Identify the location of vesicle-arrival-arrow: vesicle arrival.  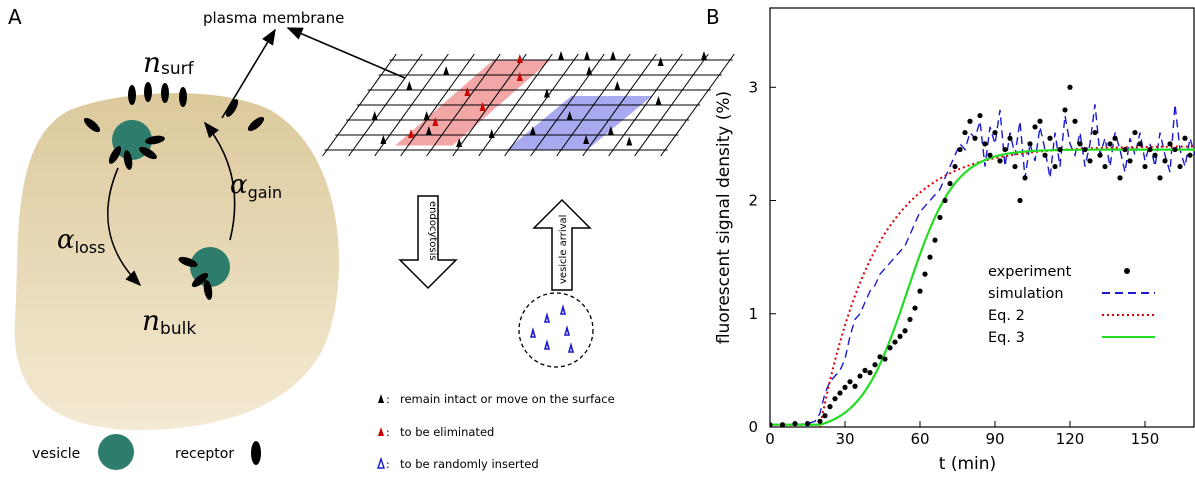
(562, 244).